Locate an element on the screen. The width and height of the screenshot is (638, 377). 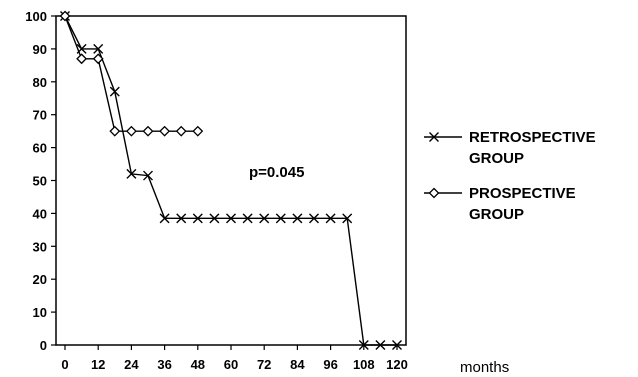
legend-label-line: RETROSPECTIVE is located at coordinates (532, 137).